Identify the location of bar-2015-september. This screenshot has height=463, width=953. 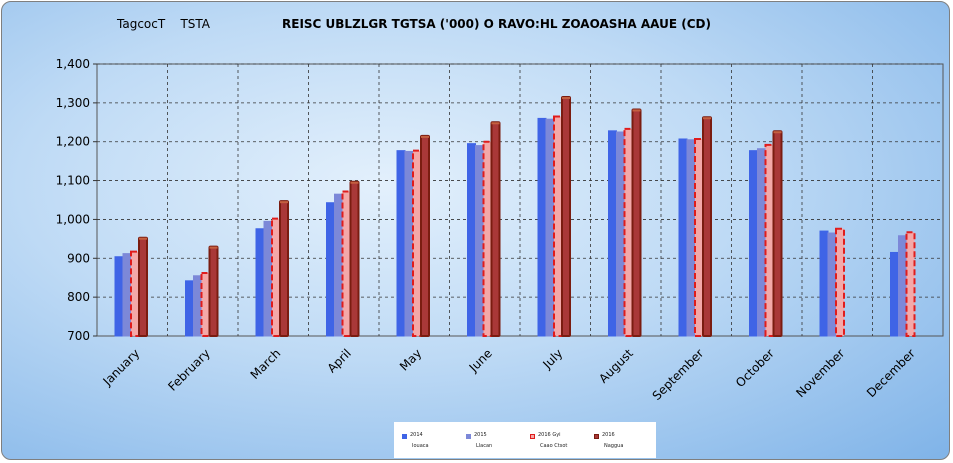
(691, 238).